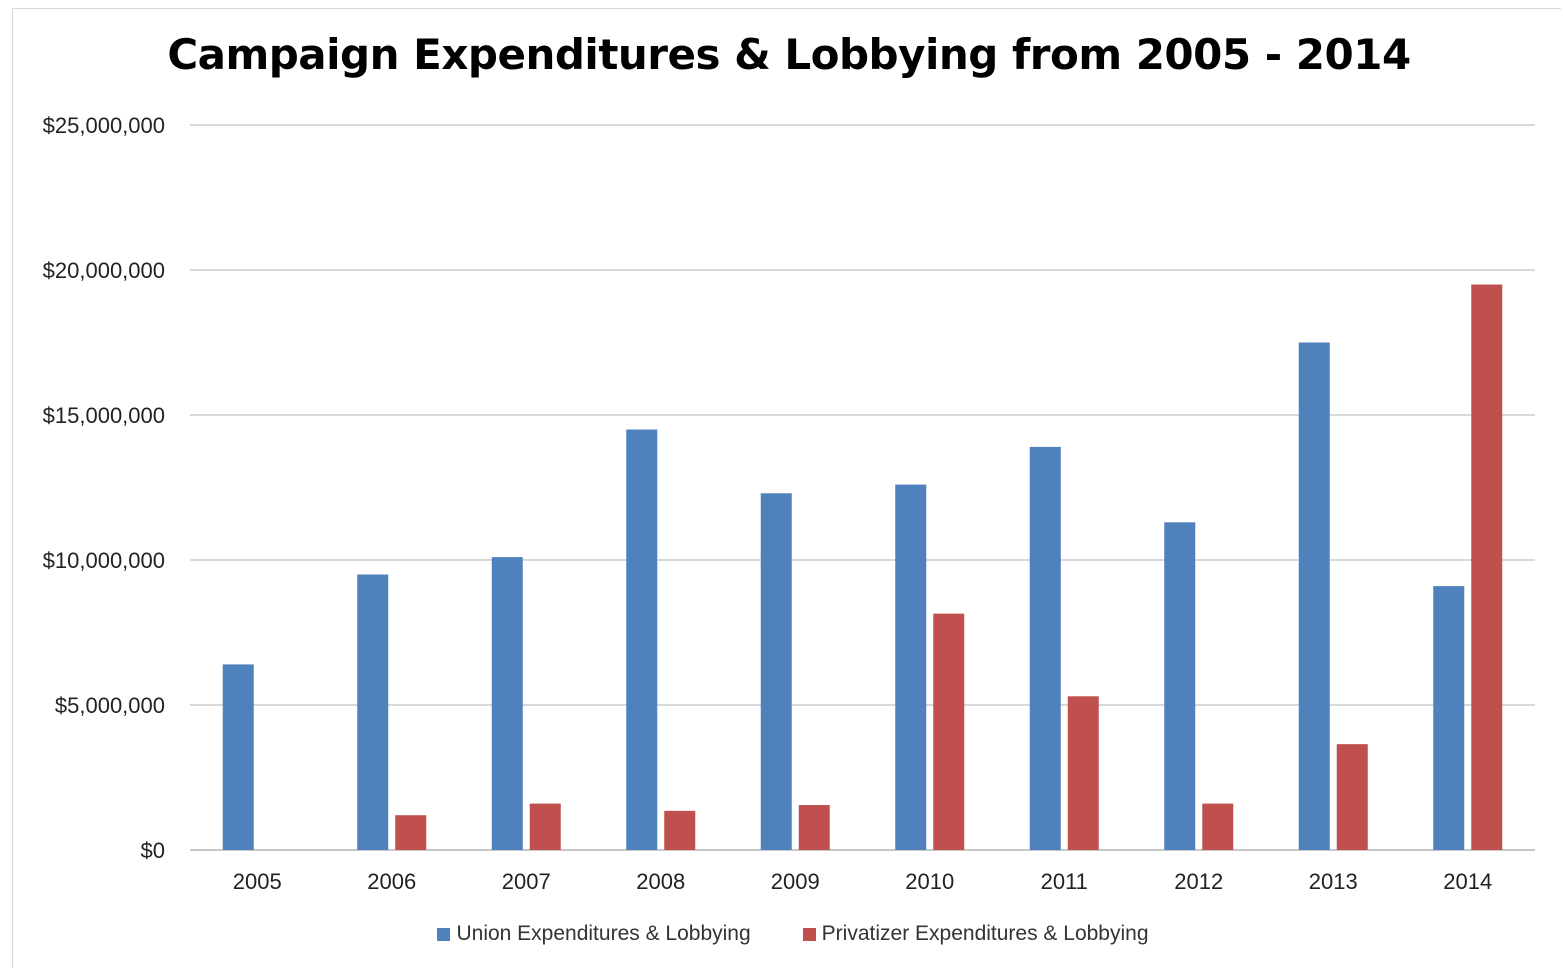 Image resolution: width=1563 pixels, height=970 pixels. Describe the element at coordinates (391, 881) in the screenshot. I see `x-tick-label: 2006` at that location.